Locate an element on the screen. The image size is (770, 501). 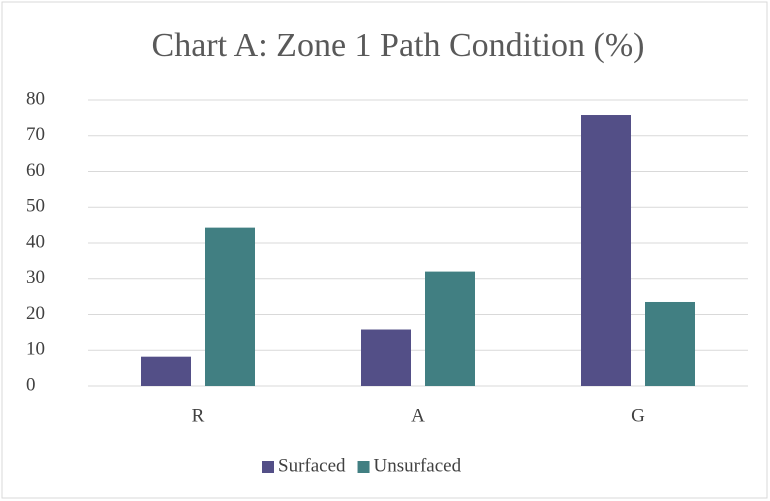
x-tick-label: A is located at coordinates (418, 415).